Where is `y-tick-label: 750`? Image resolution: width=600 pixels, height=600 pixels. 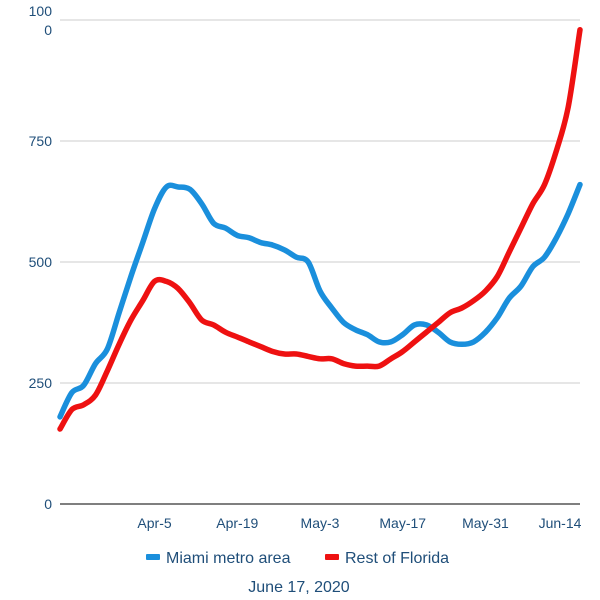
y-tick-label: 750 is located at coordinates (41, 141).